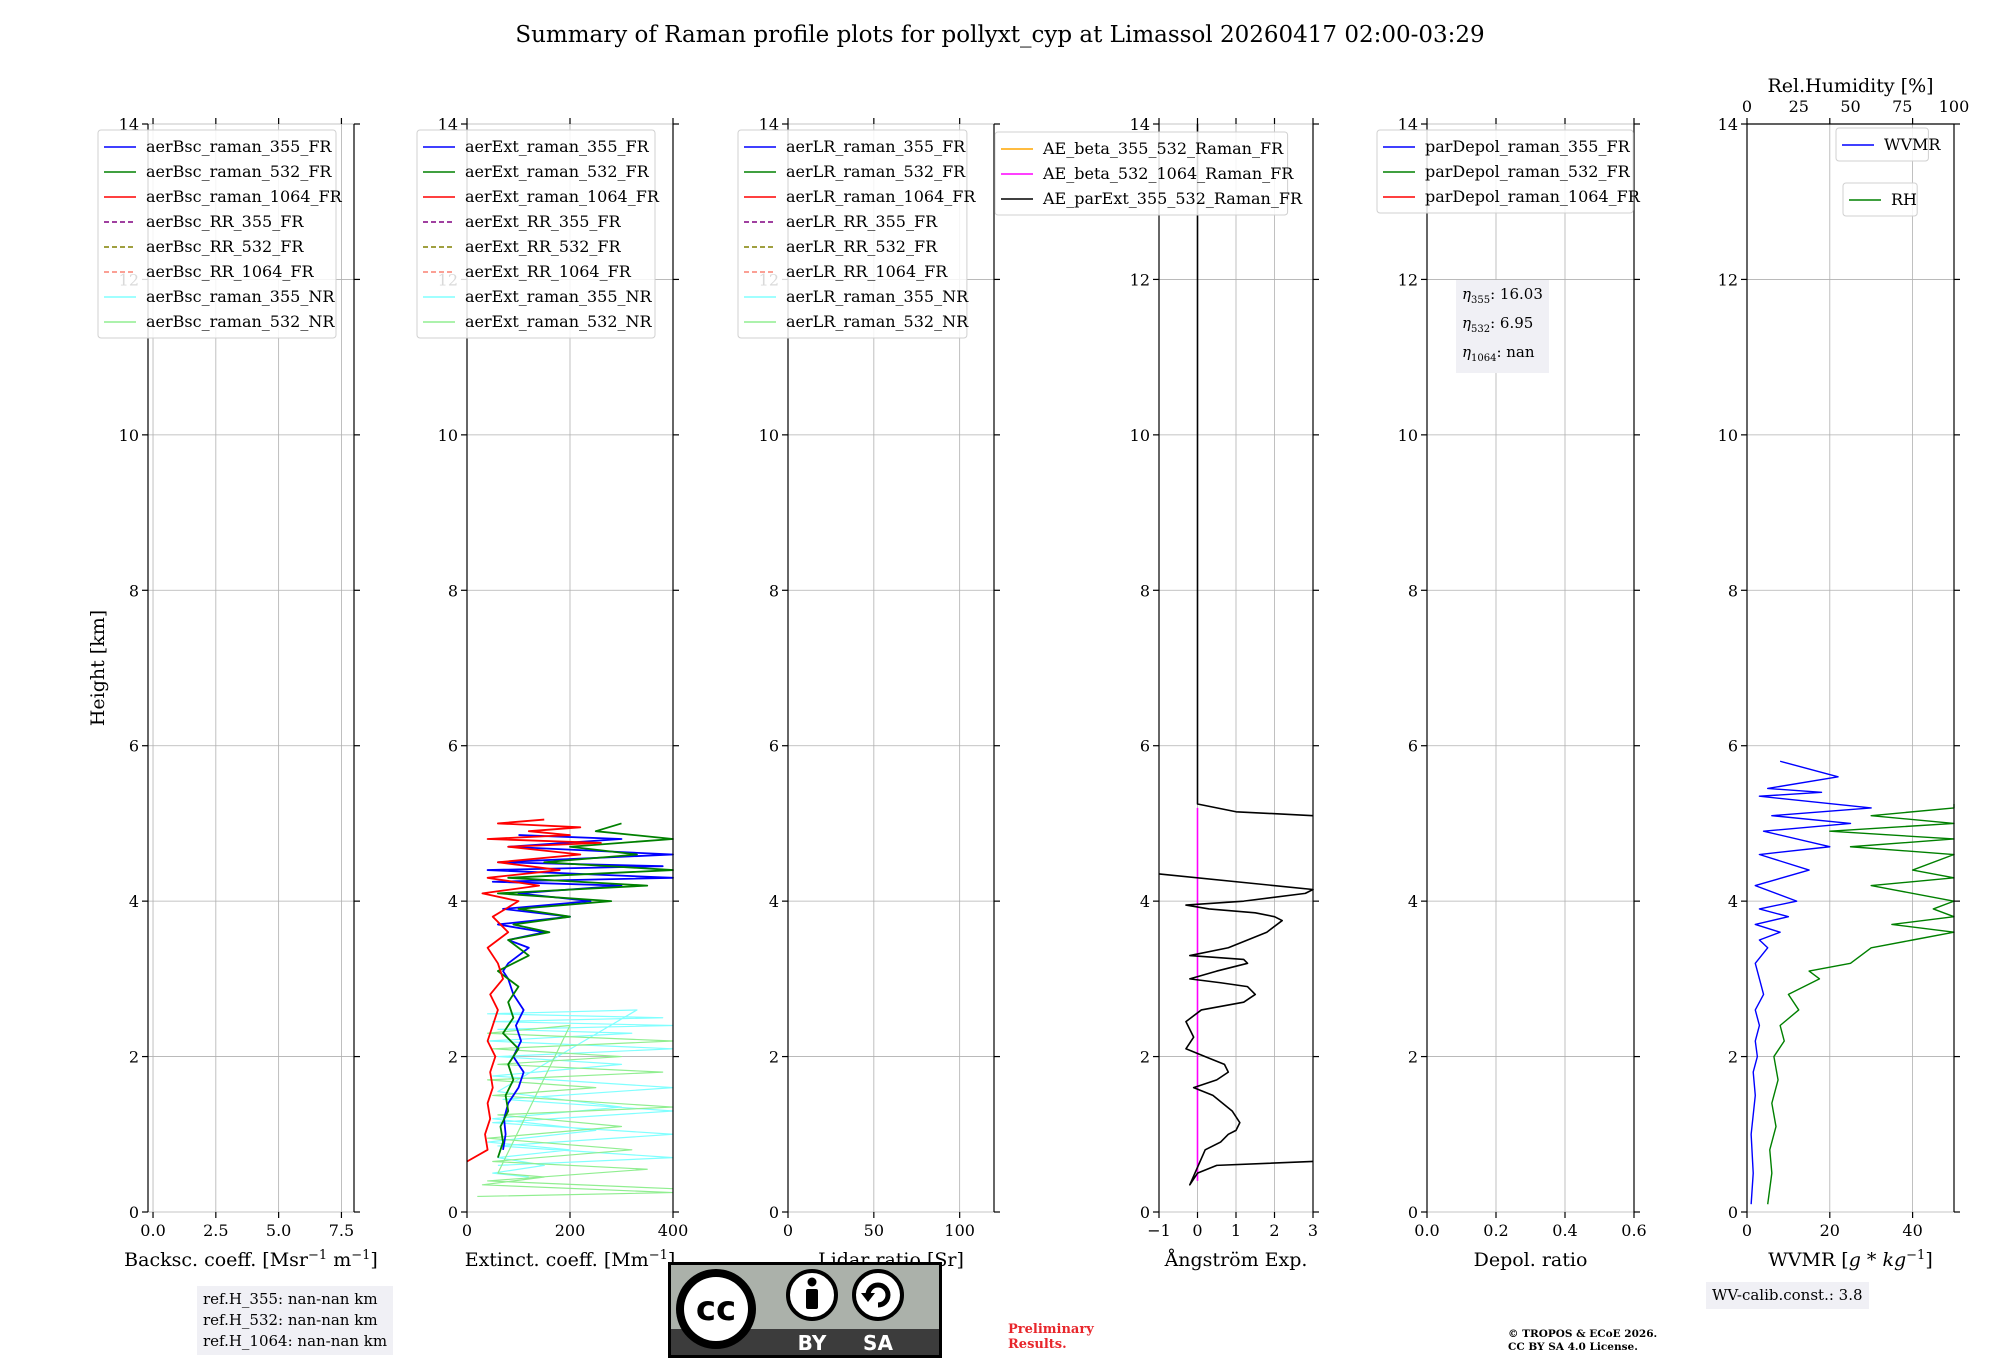 The image size is (2000, 1360). I want to click on legend-entry: aerExt_raman_532_NR, so click(559, 321).